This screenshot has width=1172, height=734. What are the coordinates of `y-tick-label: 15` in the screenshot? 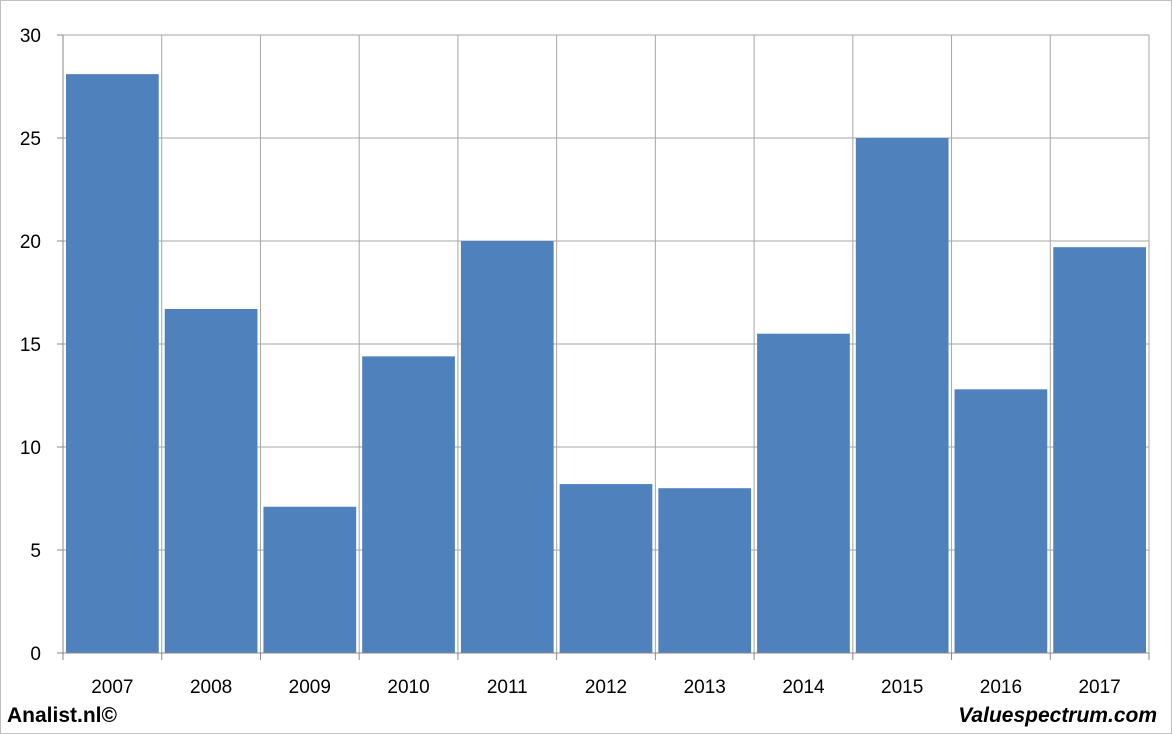 It's located at (30, 345).